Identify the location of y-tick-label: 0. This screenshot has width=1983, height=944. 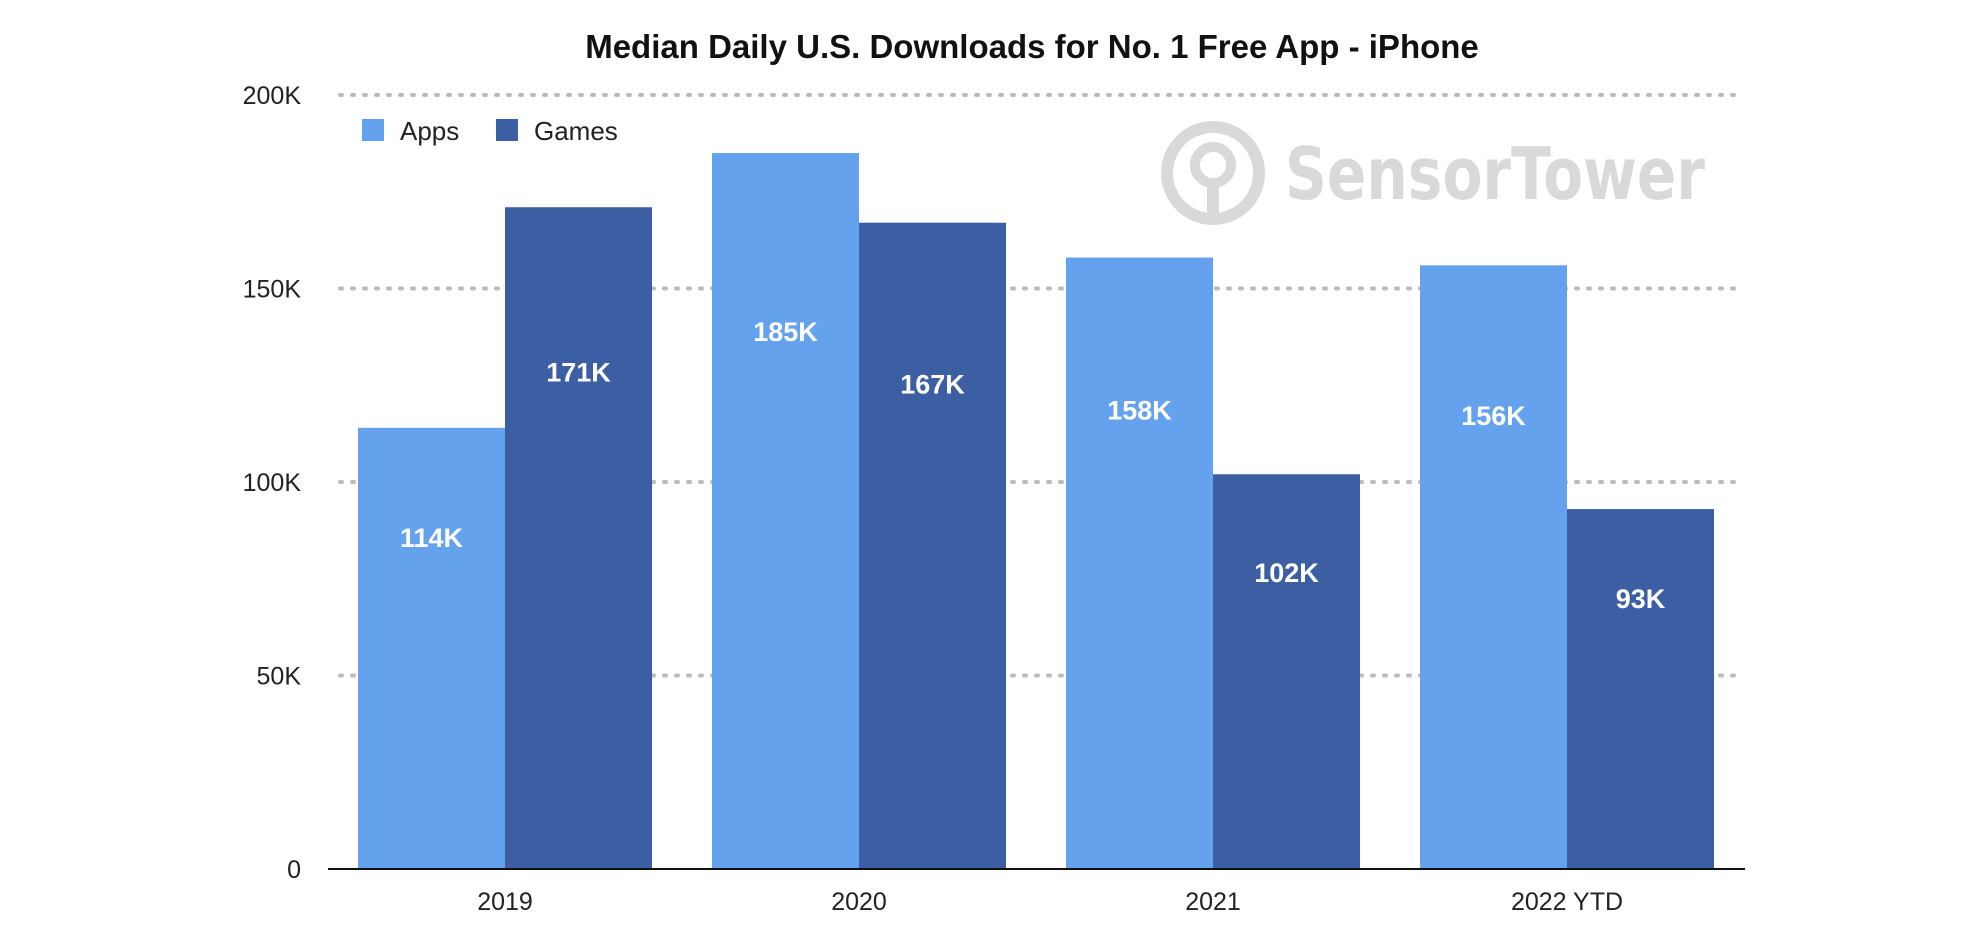
(294, 870).